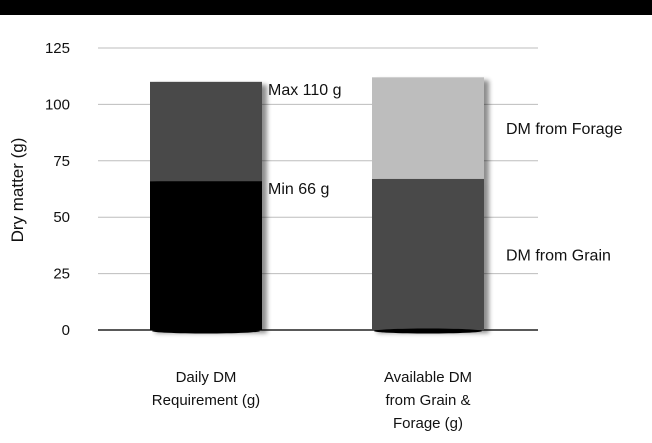  Describe the element at coordinates (206, 400) in the screenshot. I see `category-label: Requirement (g)` at that location.